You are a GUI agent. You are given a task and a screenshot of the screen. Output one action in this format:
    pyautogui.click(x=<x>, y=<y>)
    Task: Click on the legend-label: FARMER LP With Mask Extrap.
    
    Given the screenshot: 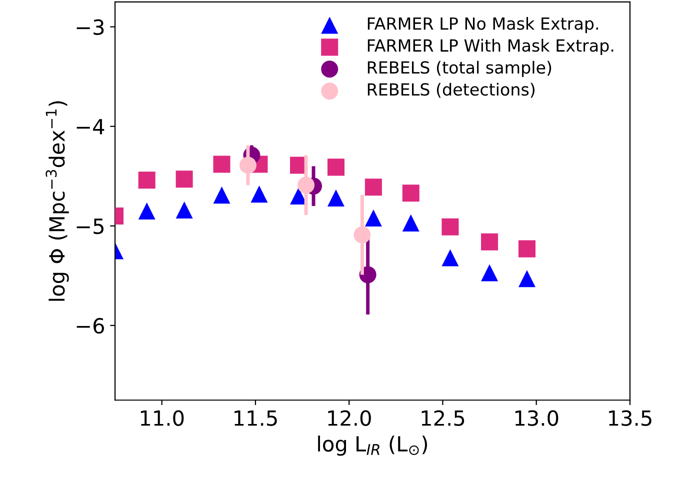 What is the action you would take?
    pyautogui.click(x=491, y=47)
    